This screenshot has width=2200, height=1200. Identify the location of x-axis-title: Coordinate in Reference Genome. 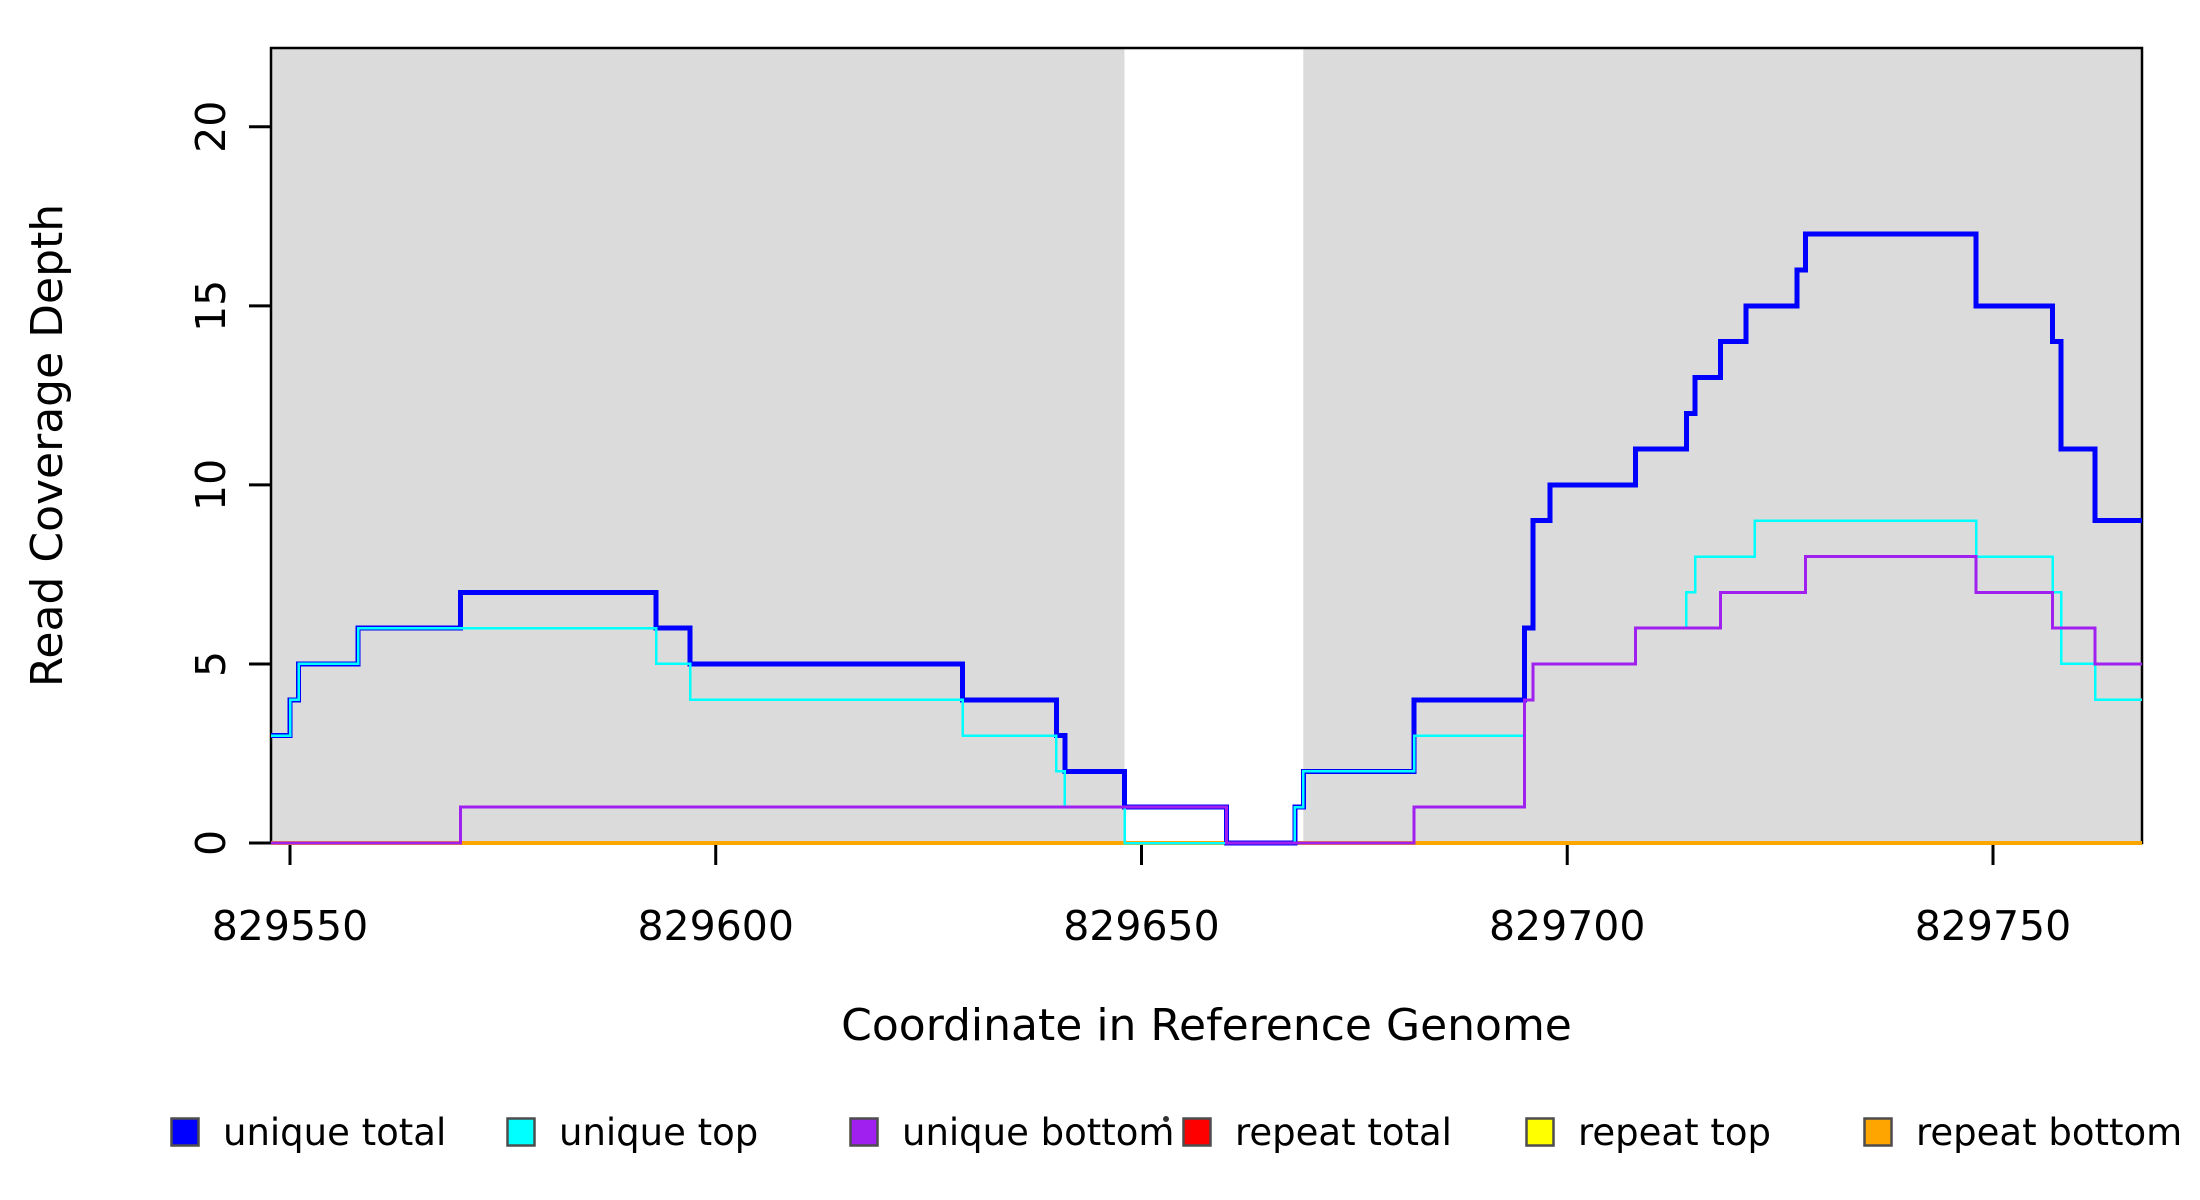
(1206, 1025).